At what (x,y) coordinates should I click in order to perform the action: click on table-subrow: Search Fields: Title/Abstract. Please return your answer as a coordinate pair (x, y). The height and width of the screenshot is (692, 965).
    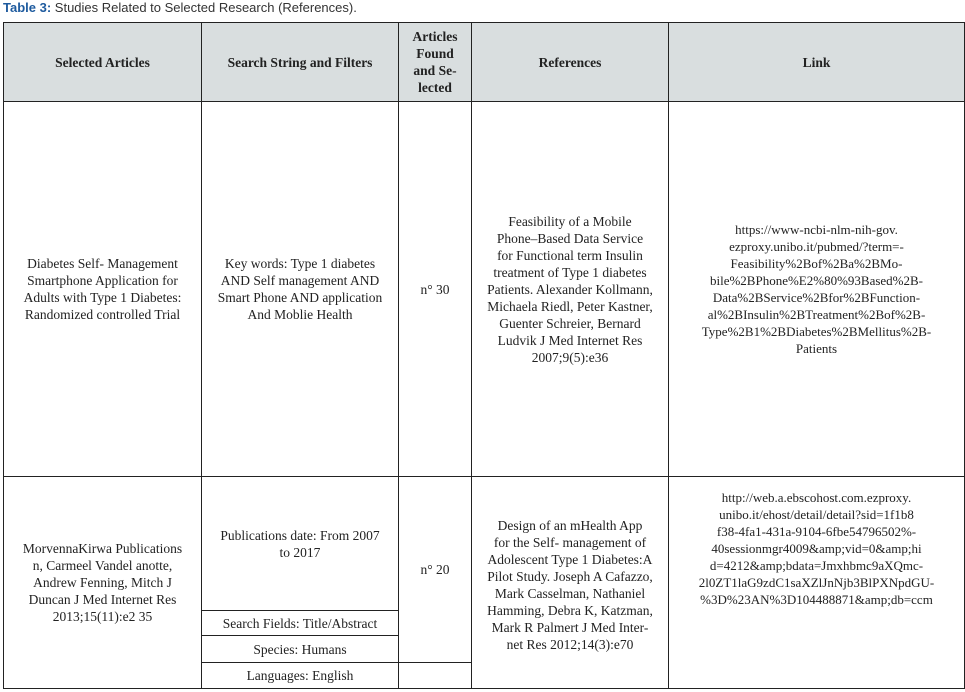
    Looking at the image, I should click on (484, 623).